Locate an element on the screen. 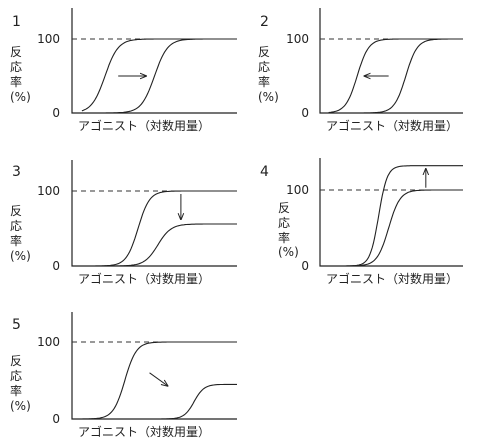 Image resolution: width=480 pixels, height=443 pixels. panel-2: 2 100 0 反応率(%) アゴニスト（対数用量） is located at coordinates (360, 70).